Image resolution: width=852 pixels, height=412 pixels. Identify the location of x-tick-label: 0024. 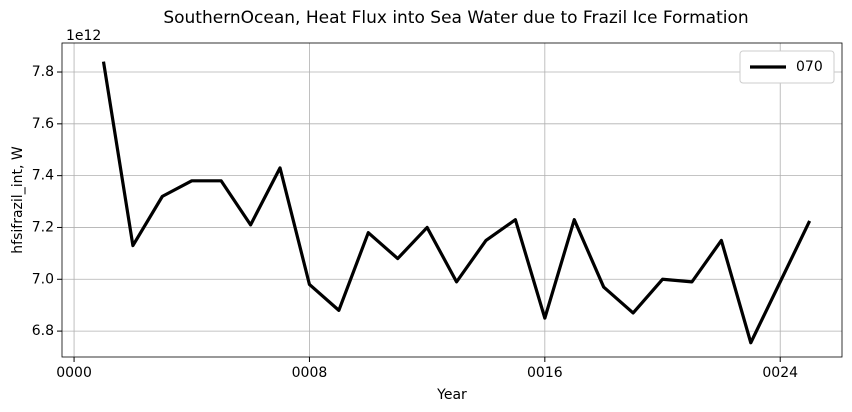
(780, 373).